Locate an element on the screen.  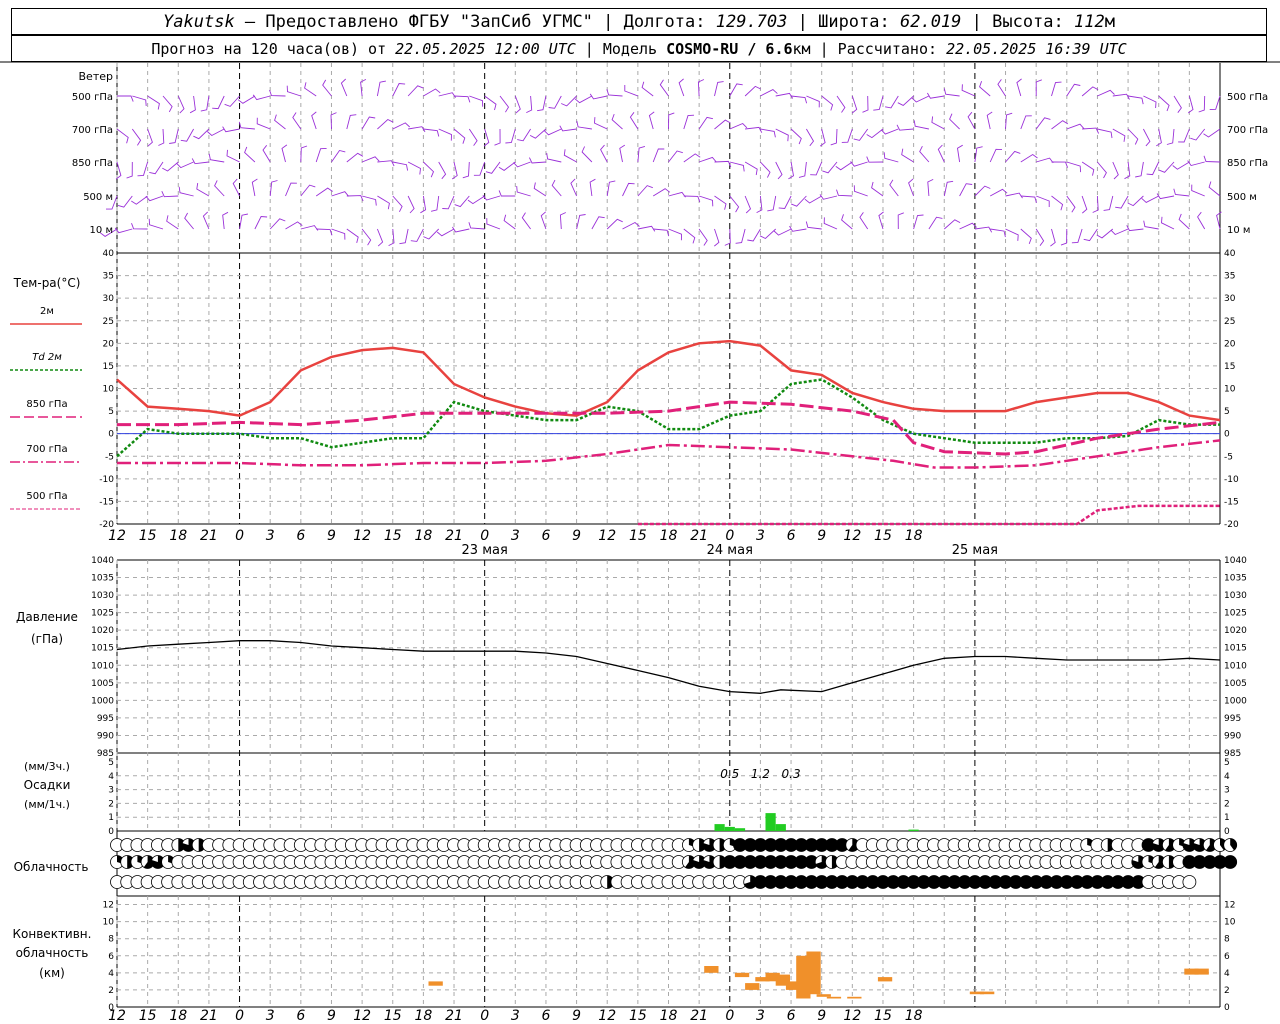
prec-ytick-left-1: 4 is located at coordinates (111, 777).